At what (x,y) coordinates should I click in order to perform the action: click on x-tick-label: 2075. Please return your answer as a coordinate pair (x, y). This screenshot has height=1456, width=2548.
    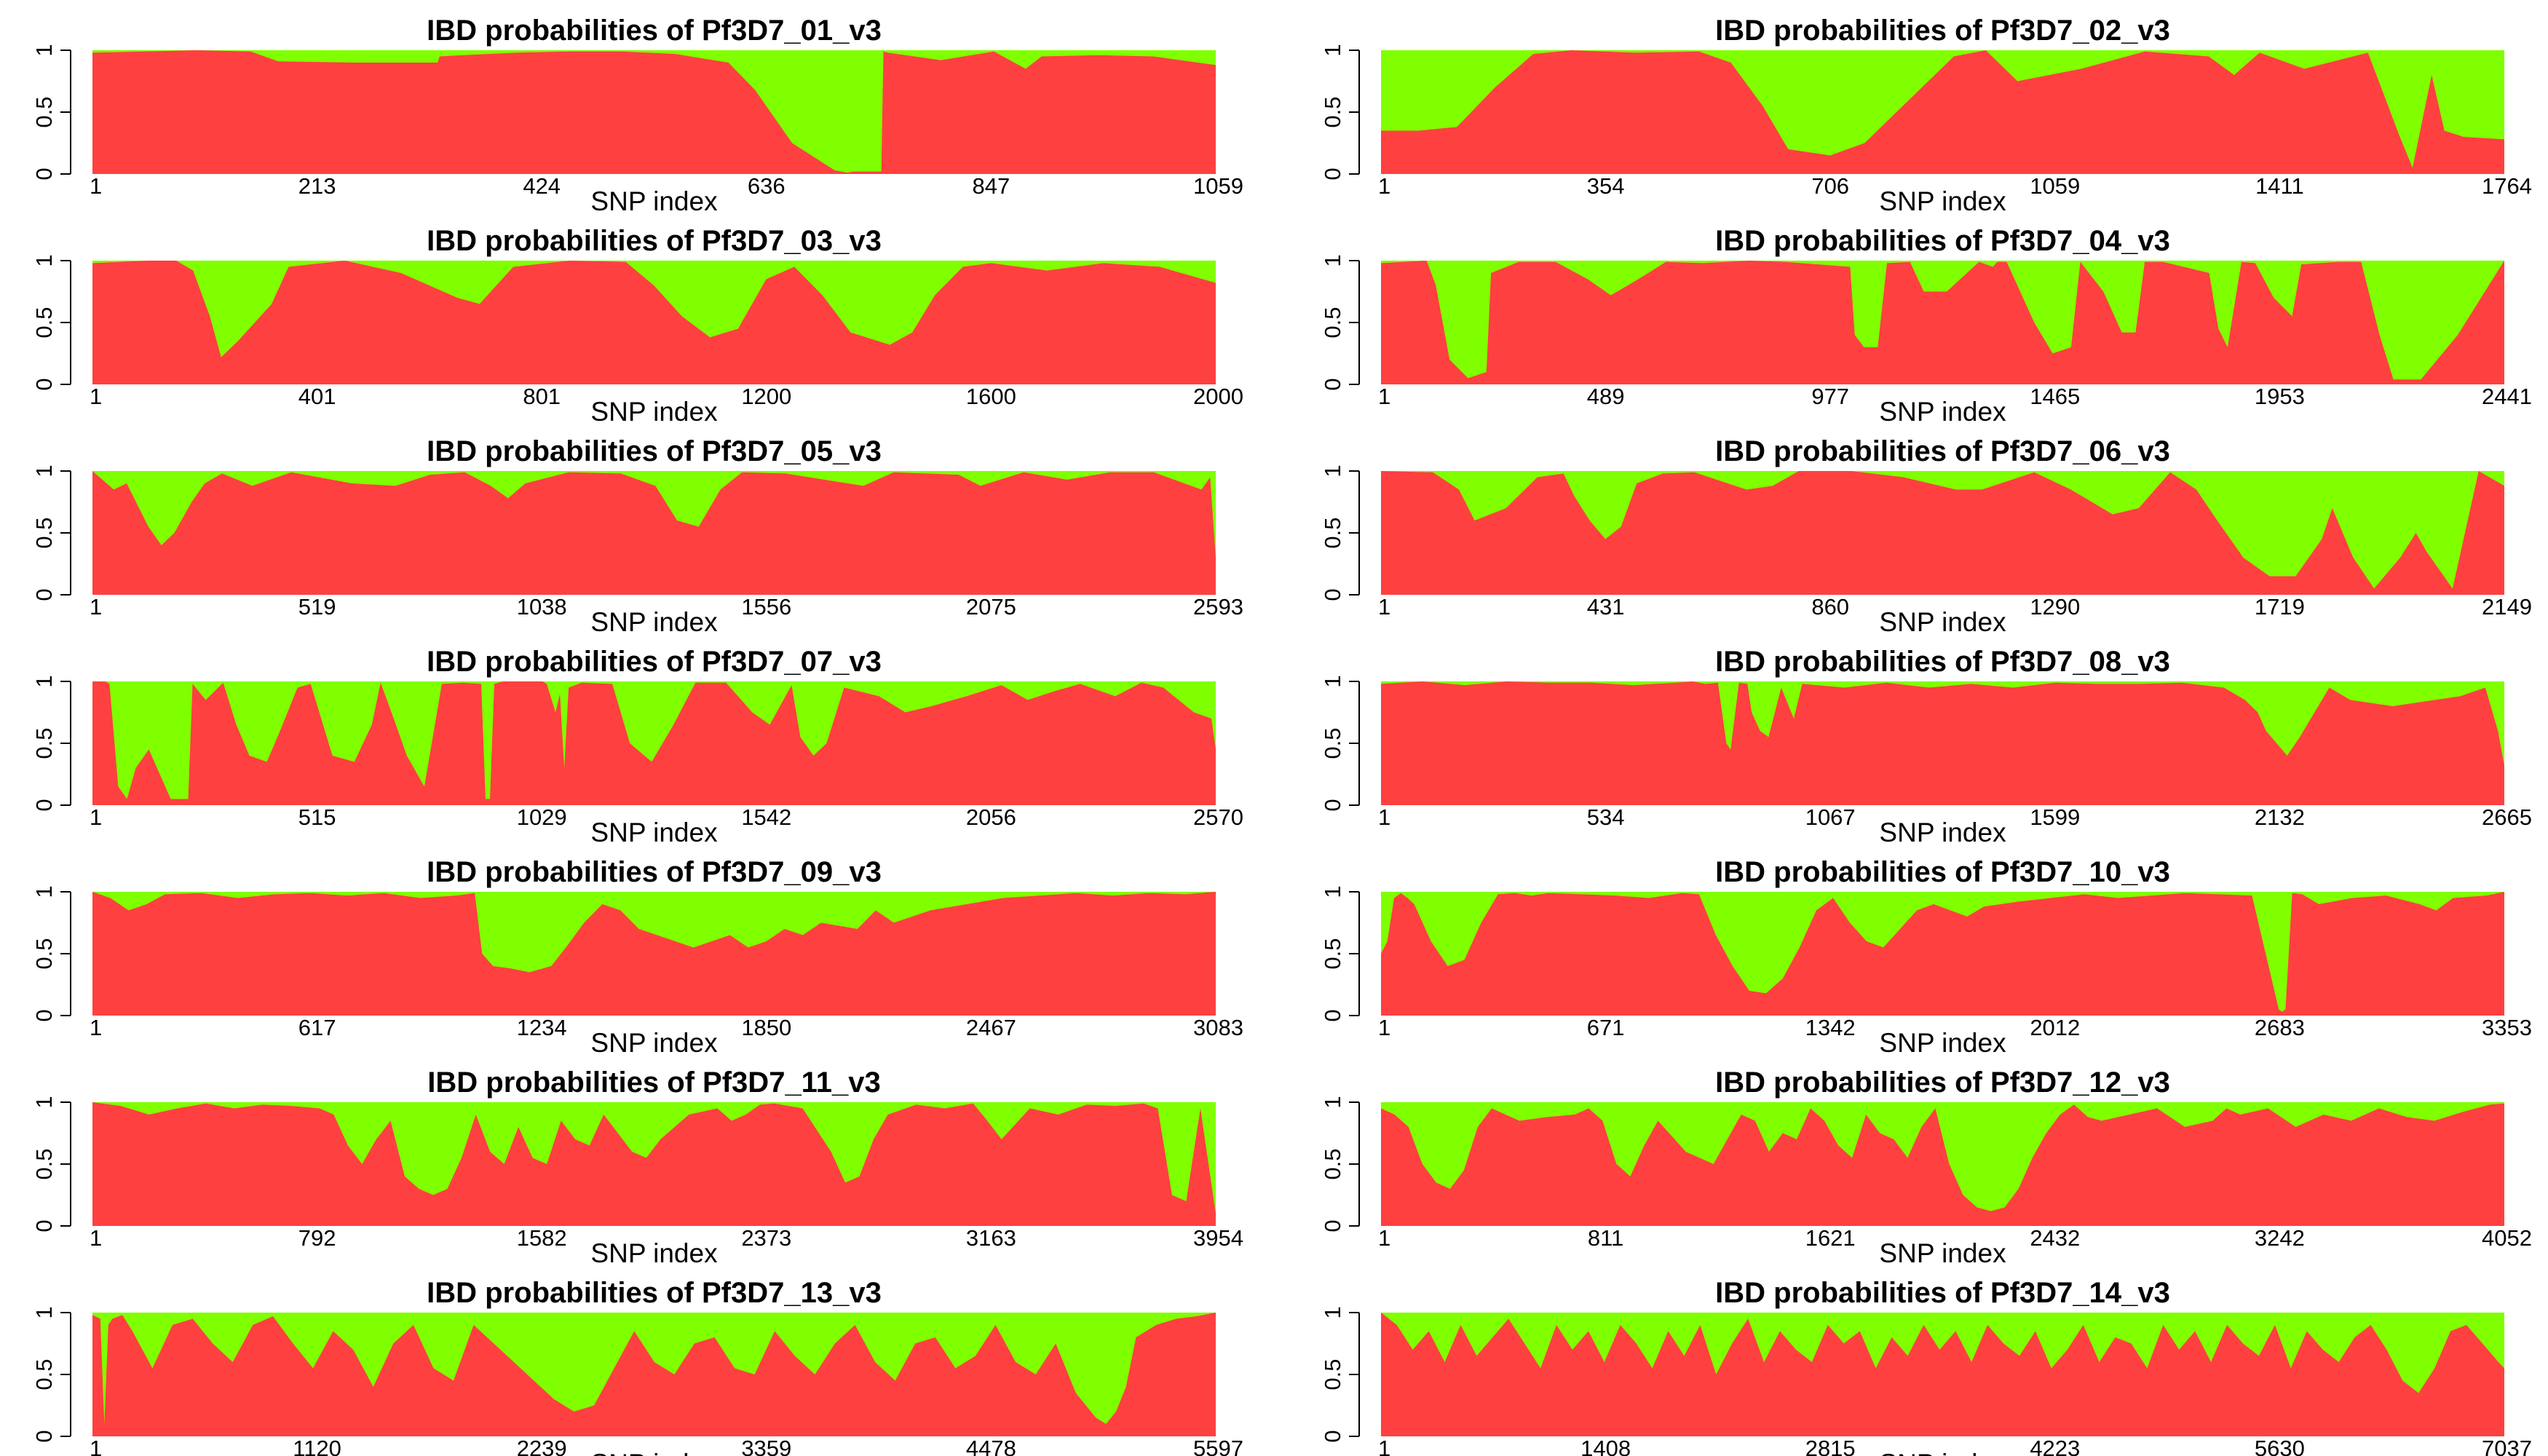
    Looking at the image, I should click on (991, 607).